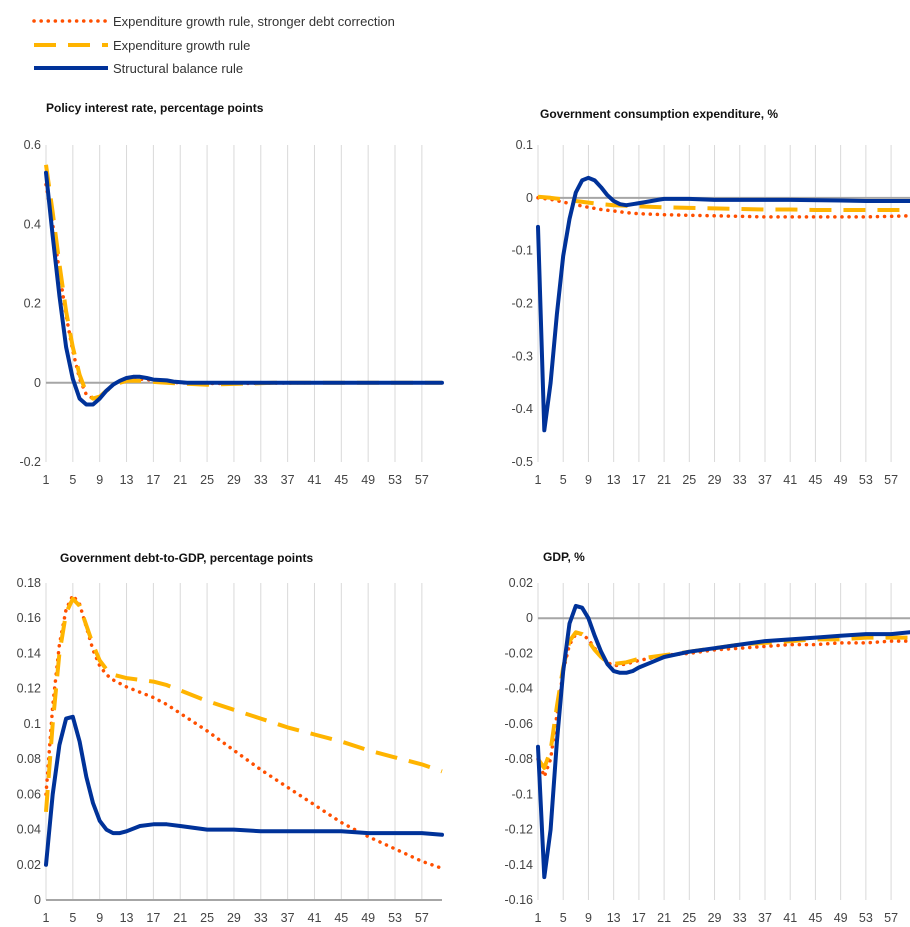 The height and width of the screenshot is (927, 910). I want to click on y-tick-label: -0.5, so click(522, 462).